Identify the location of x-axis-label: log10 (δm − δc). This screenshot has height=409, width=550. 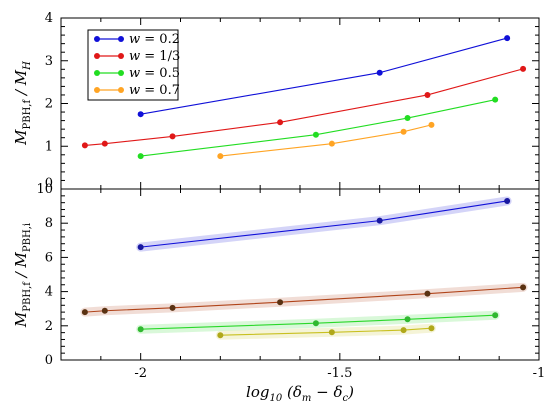
(300, 393).